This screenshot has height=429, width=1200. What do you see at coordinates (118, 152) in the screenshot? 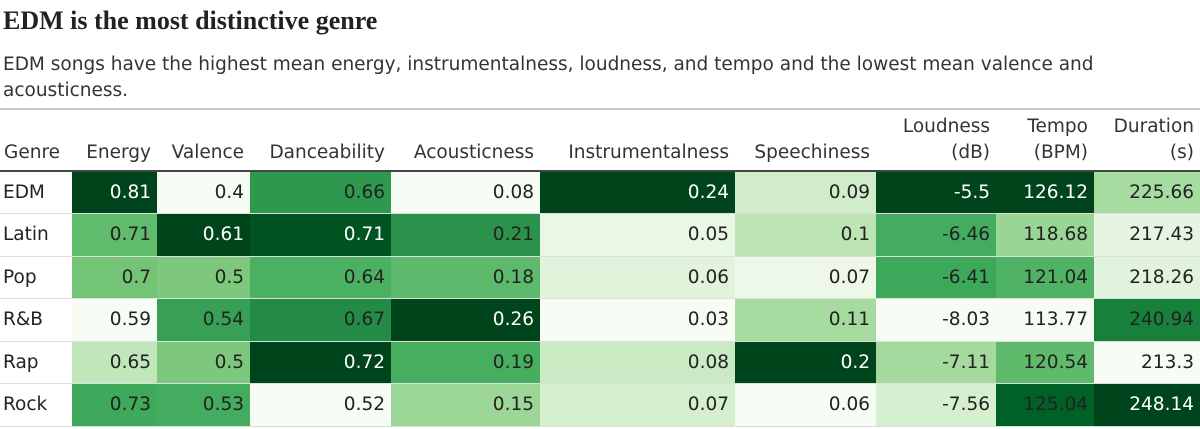
I see `column-header-text: Energy` at bounding box center [118, 152].